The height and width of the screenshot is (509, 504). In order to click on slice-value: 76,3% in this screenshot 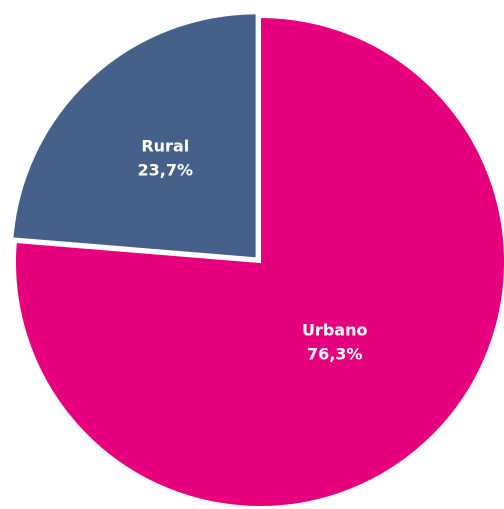, I will do `click(335, 354)`.